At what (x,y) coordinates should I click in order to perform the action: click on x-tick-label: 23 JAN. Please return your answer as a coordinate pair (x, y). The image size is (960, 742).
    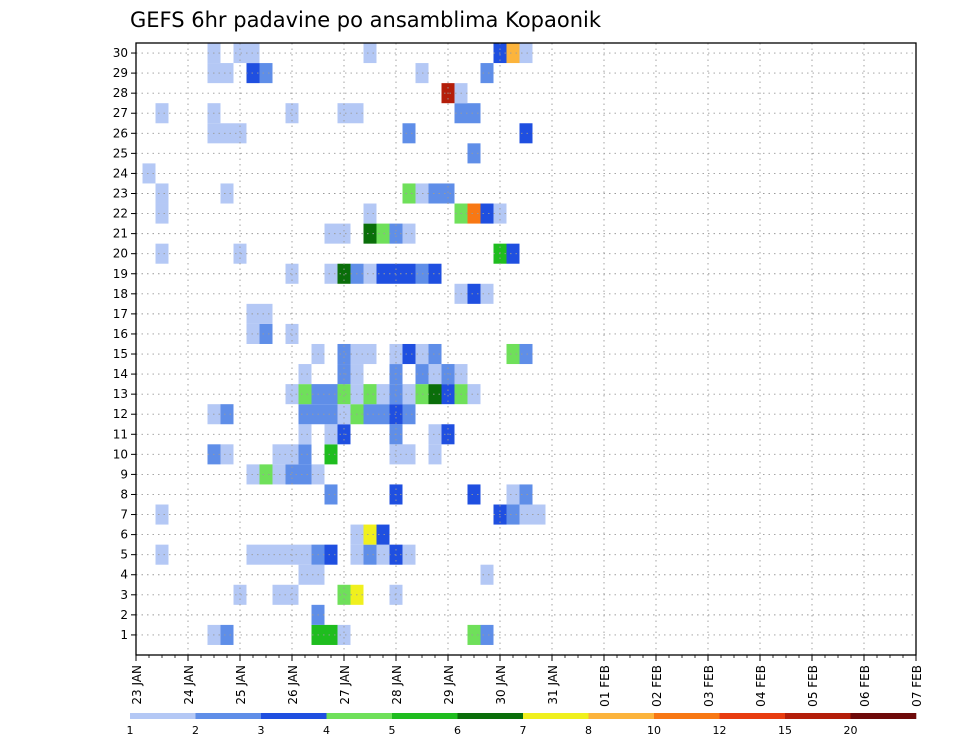
    Looking at the image, I should click on (137, 685).